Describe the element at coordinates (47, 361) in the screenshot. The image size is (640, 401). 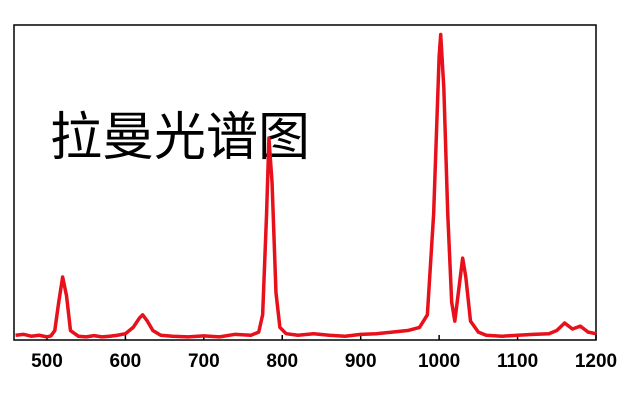
I see `x-tick-label: 500` at that location.